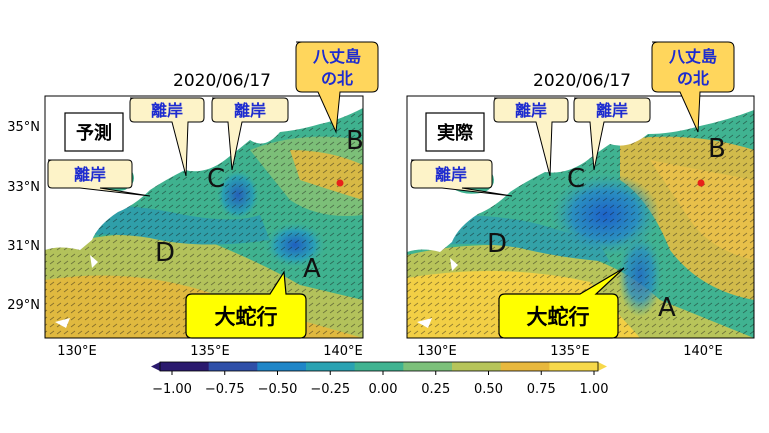  I want to click on panel-tag: 予測, so click(94, 133).